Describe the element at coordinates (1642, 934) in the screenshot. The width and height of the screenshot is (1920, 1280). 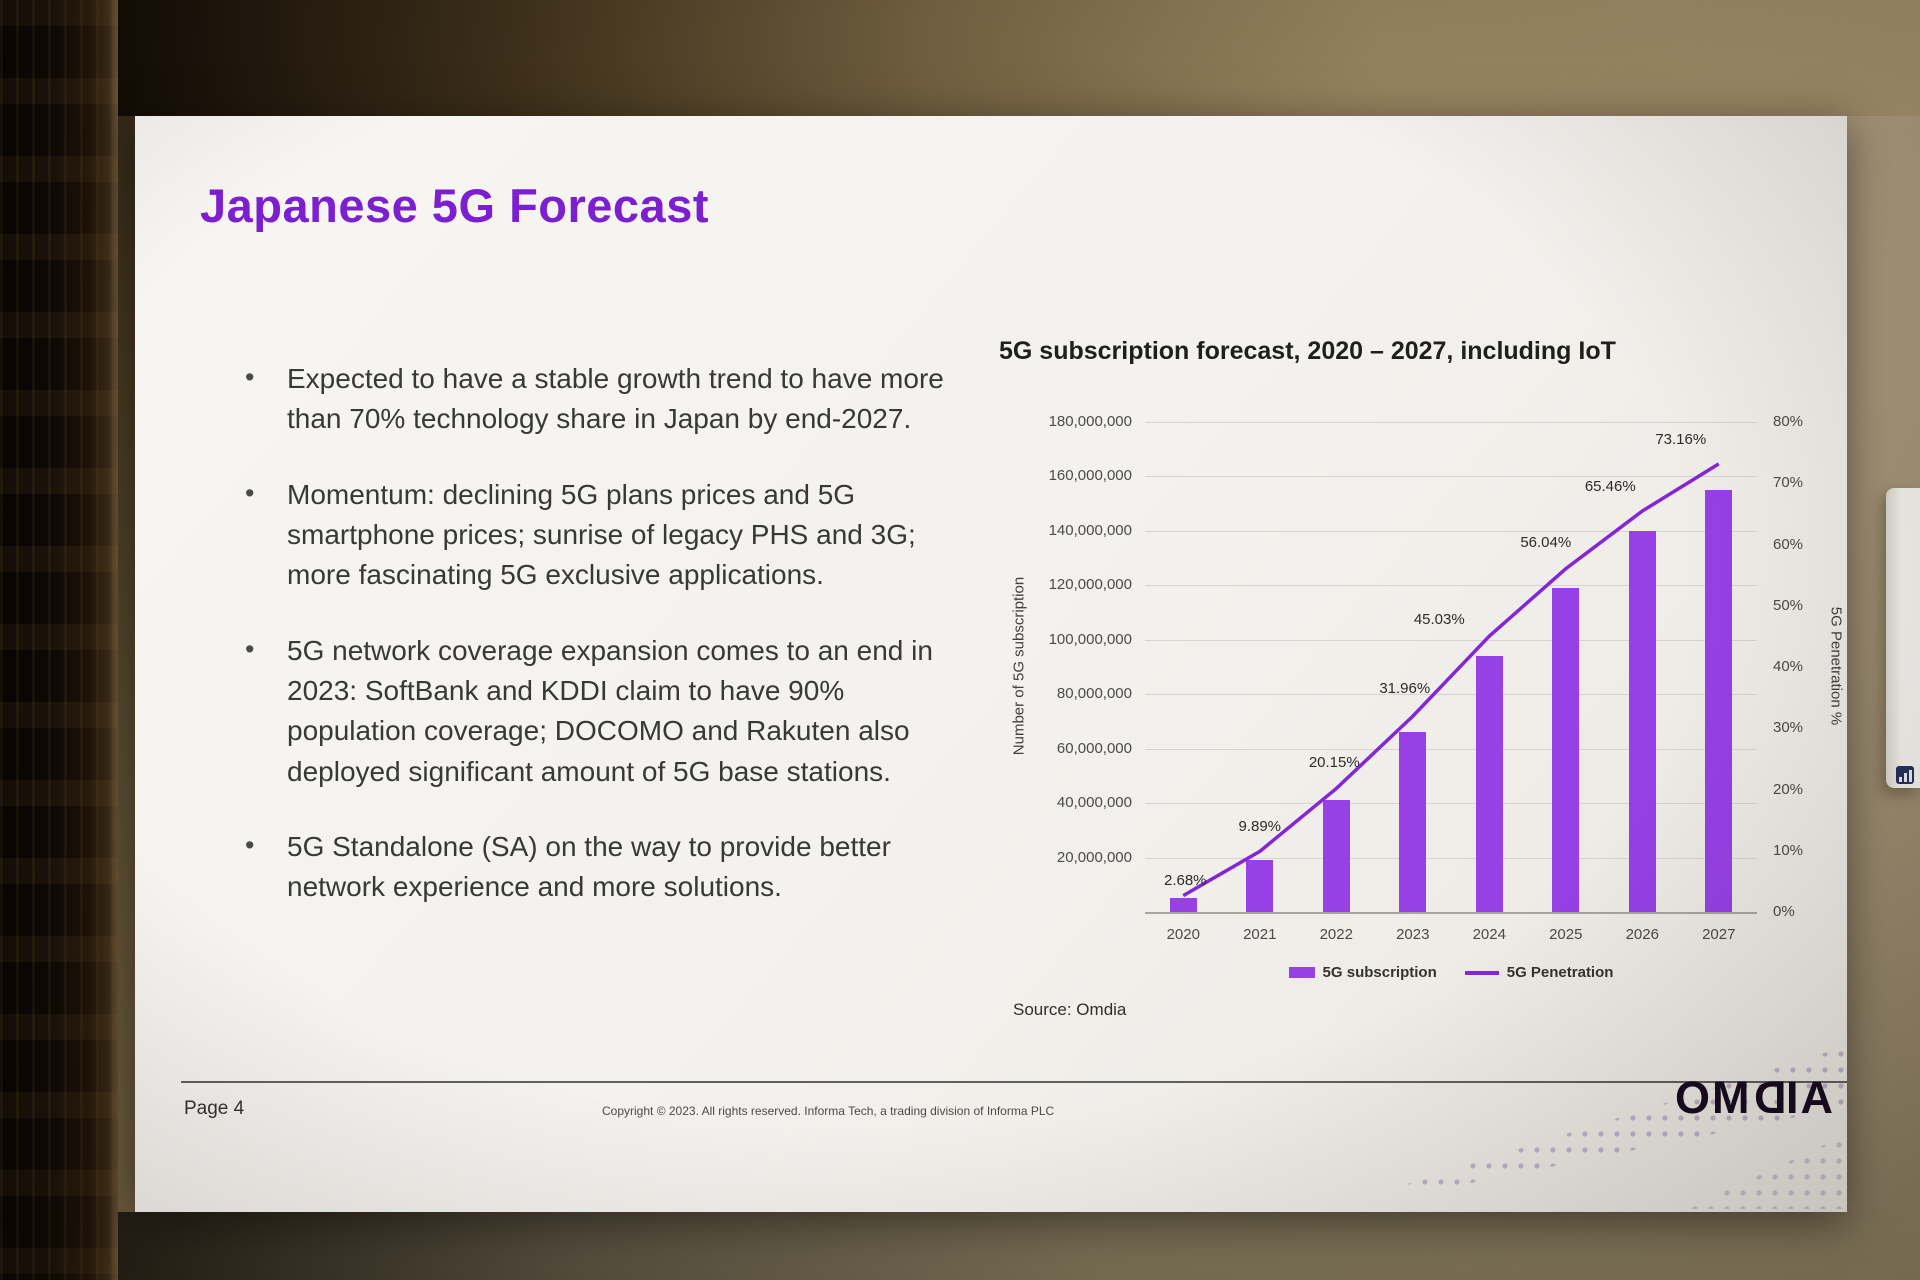
I see `x-axis-label-2026: 2026` at that location.